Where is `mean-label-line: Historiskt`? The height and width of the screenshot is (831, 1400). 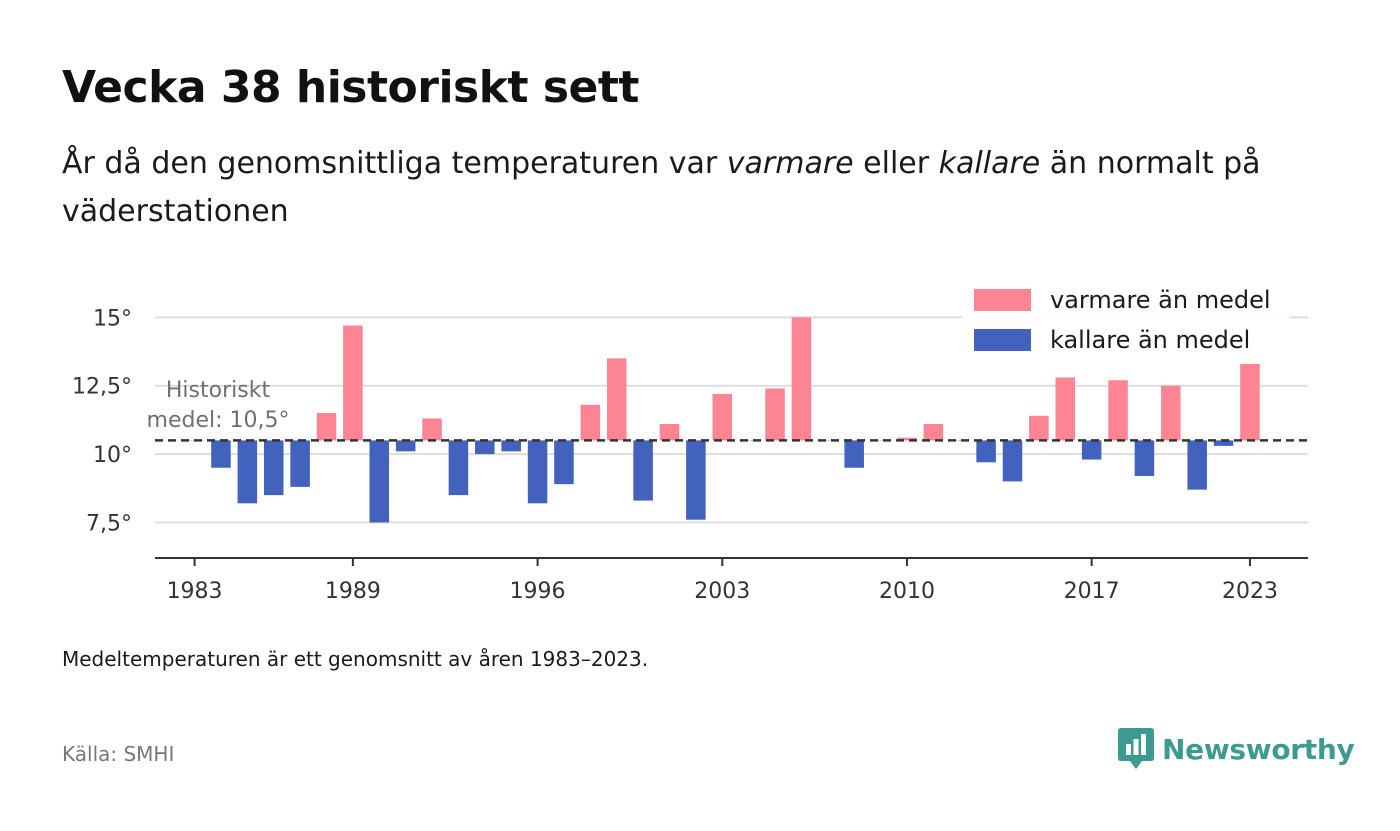
mean-label-line: Historiskt is located at coordinates (218, 390).